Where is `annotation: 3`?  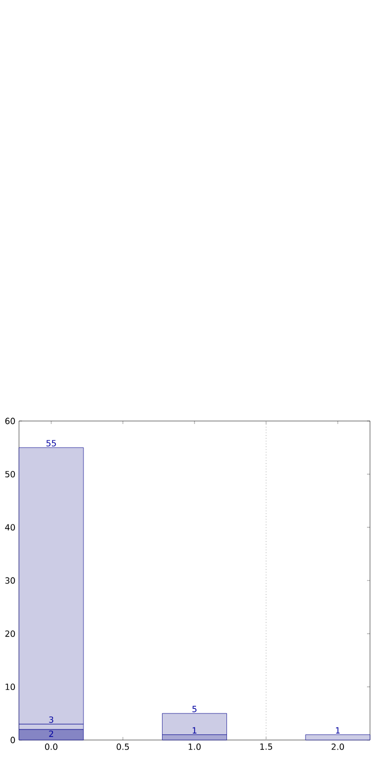 annotation: 3 is located at coordinates (51, 719).